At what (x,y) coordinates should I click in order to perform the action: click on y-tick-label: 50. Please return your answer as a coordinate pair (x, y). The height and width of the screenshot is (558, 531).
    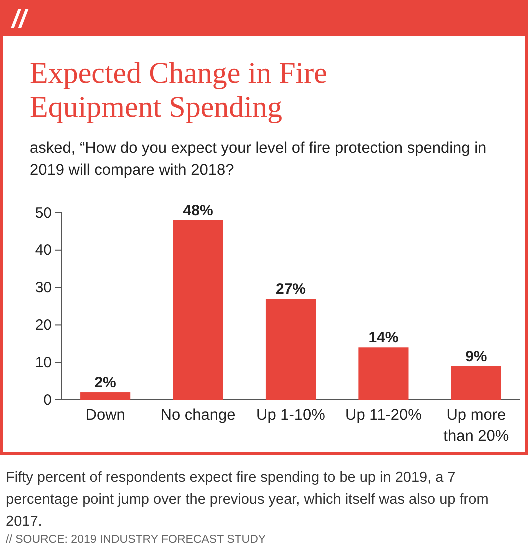
    Looking at the image, I should click on (43, 213).